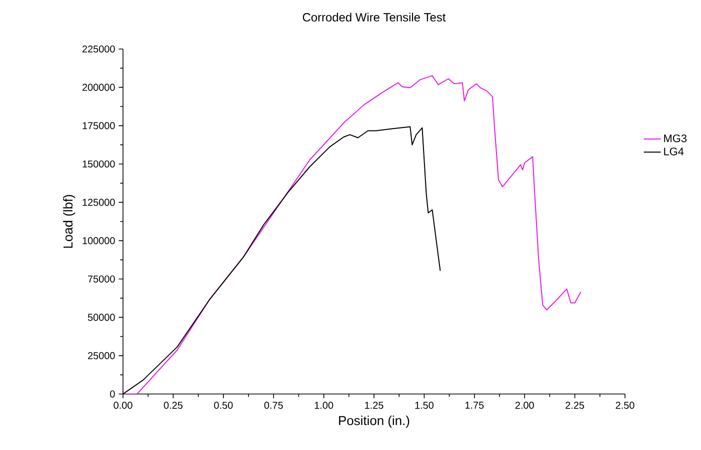 The image size is (701, 450). I want to click on y-tick-label: 100000, so click(98, 240).